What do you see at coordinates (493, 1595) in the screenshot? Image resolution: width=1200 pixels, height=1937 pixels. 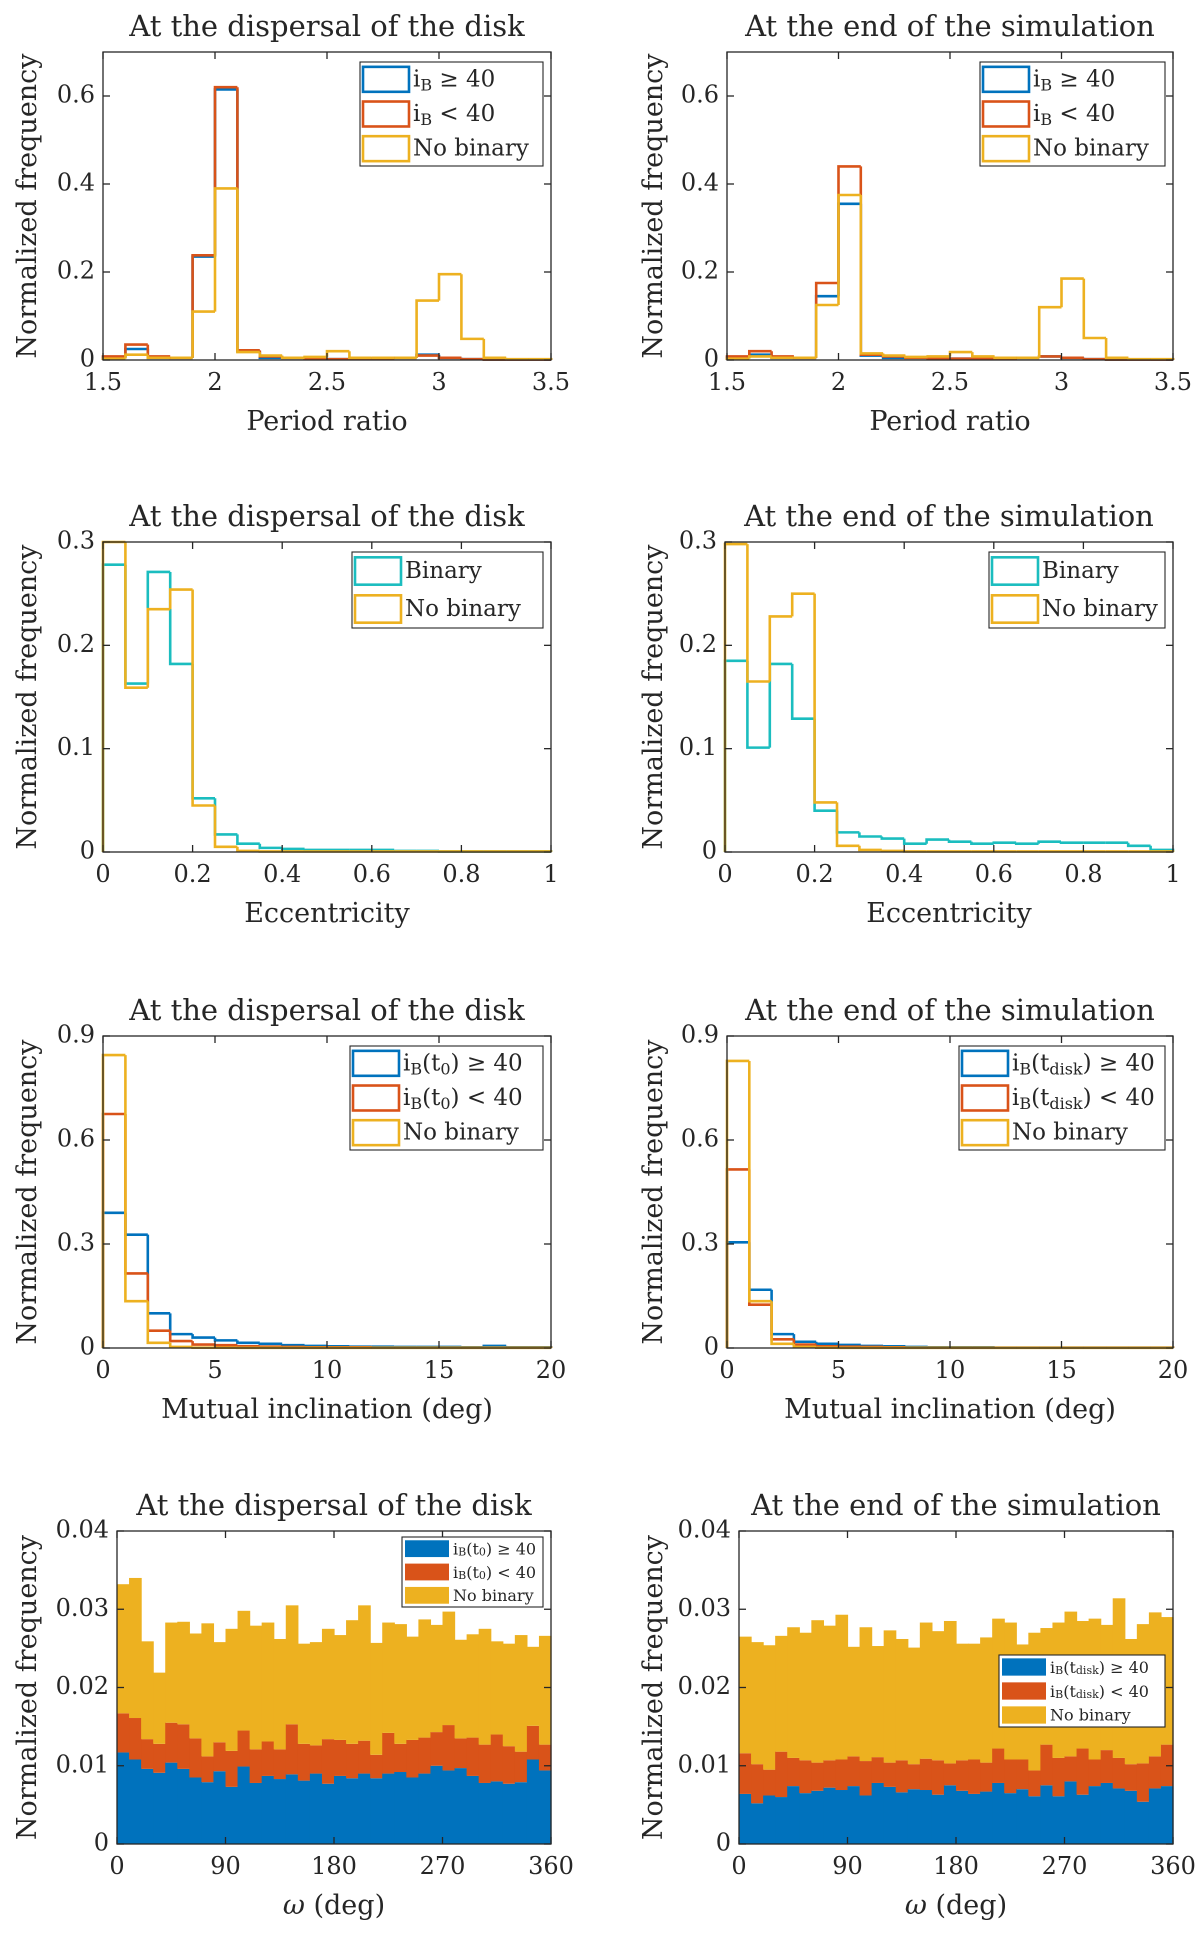 I see `legend-label: No binary` at bounding box center [493, 1595].